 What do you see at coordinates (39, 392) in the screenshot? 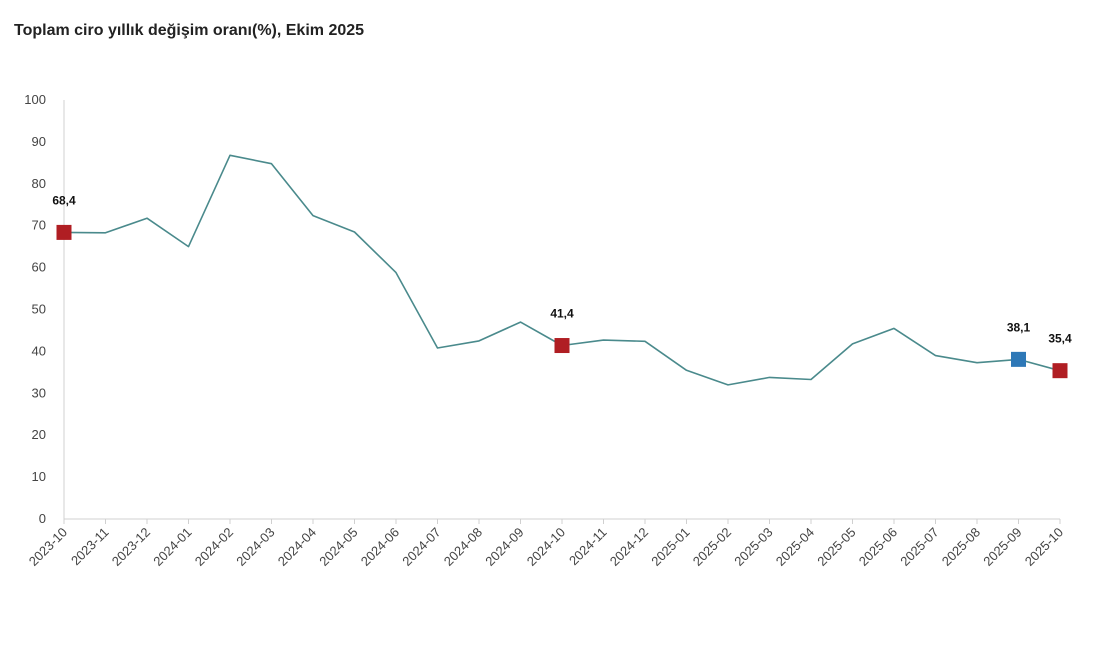
I see `y-tick-label: 30` at bounding box center [39, 392].